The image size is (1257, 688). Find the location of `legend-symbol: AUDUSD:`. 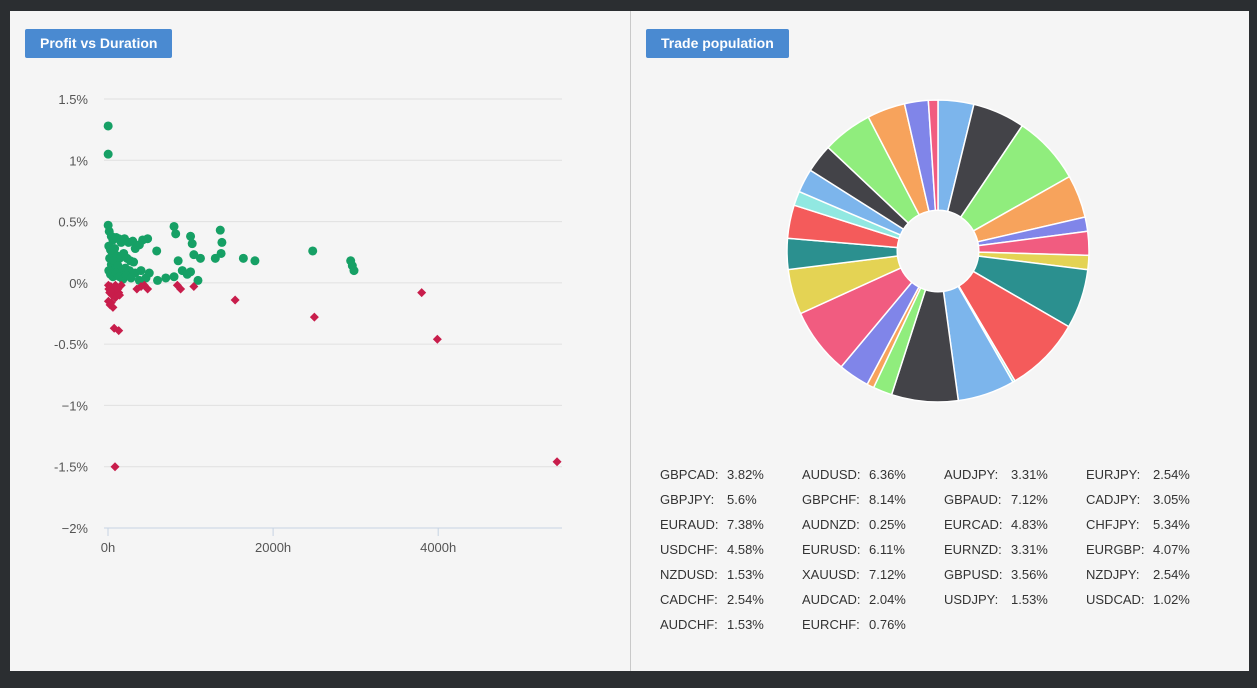

legend-symbol: AUDUSD: is located at coordinates (831, 474).